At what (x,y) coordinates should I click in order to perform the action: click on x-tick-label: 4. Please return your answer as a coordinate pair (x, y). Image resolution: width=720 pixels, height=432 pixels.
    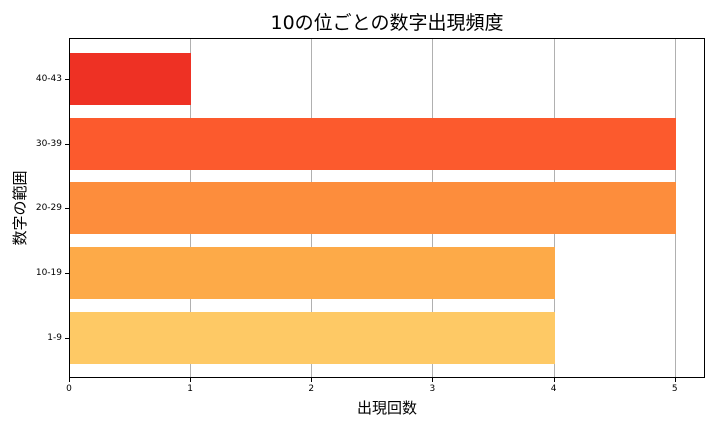
    Looking at the image, I should click on (553, 389).